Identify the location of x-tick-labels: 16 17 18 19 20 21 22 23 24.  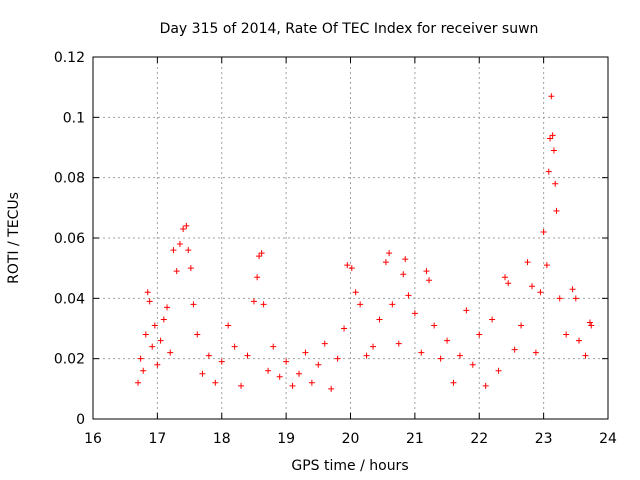
(350, 439).